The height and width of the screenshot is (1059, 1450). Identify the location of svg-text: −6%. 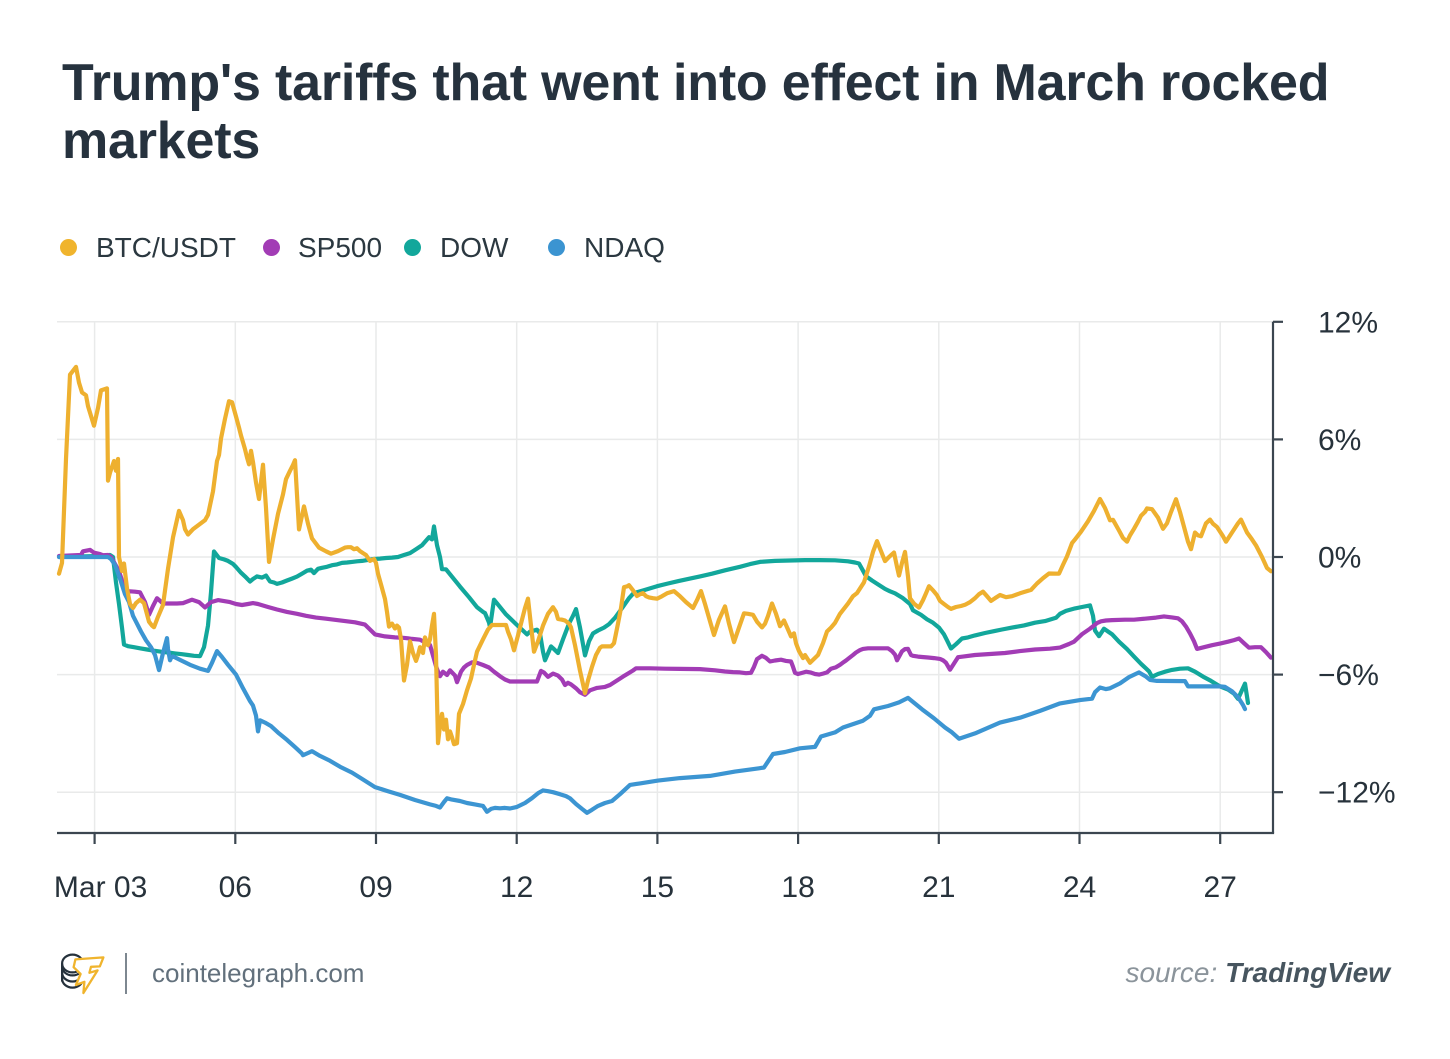
(1348, 675).